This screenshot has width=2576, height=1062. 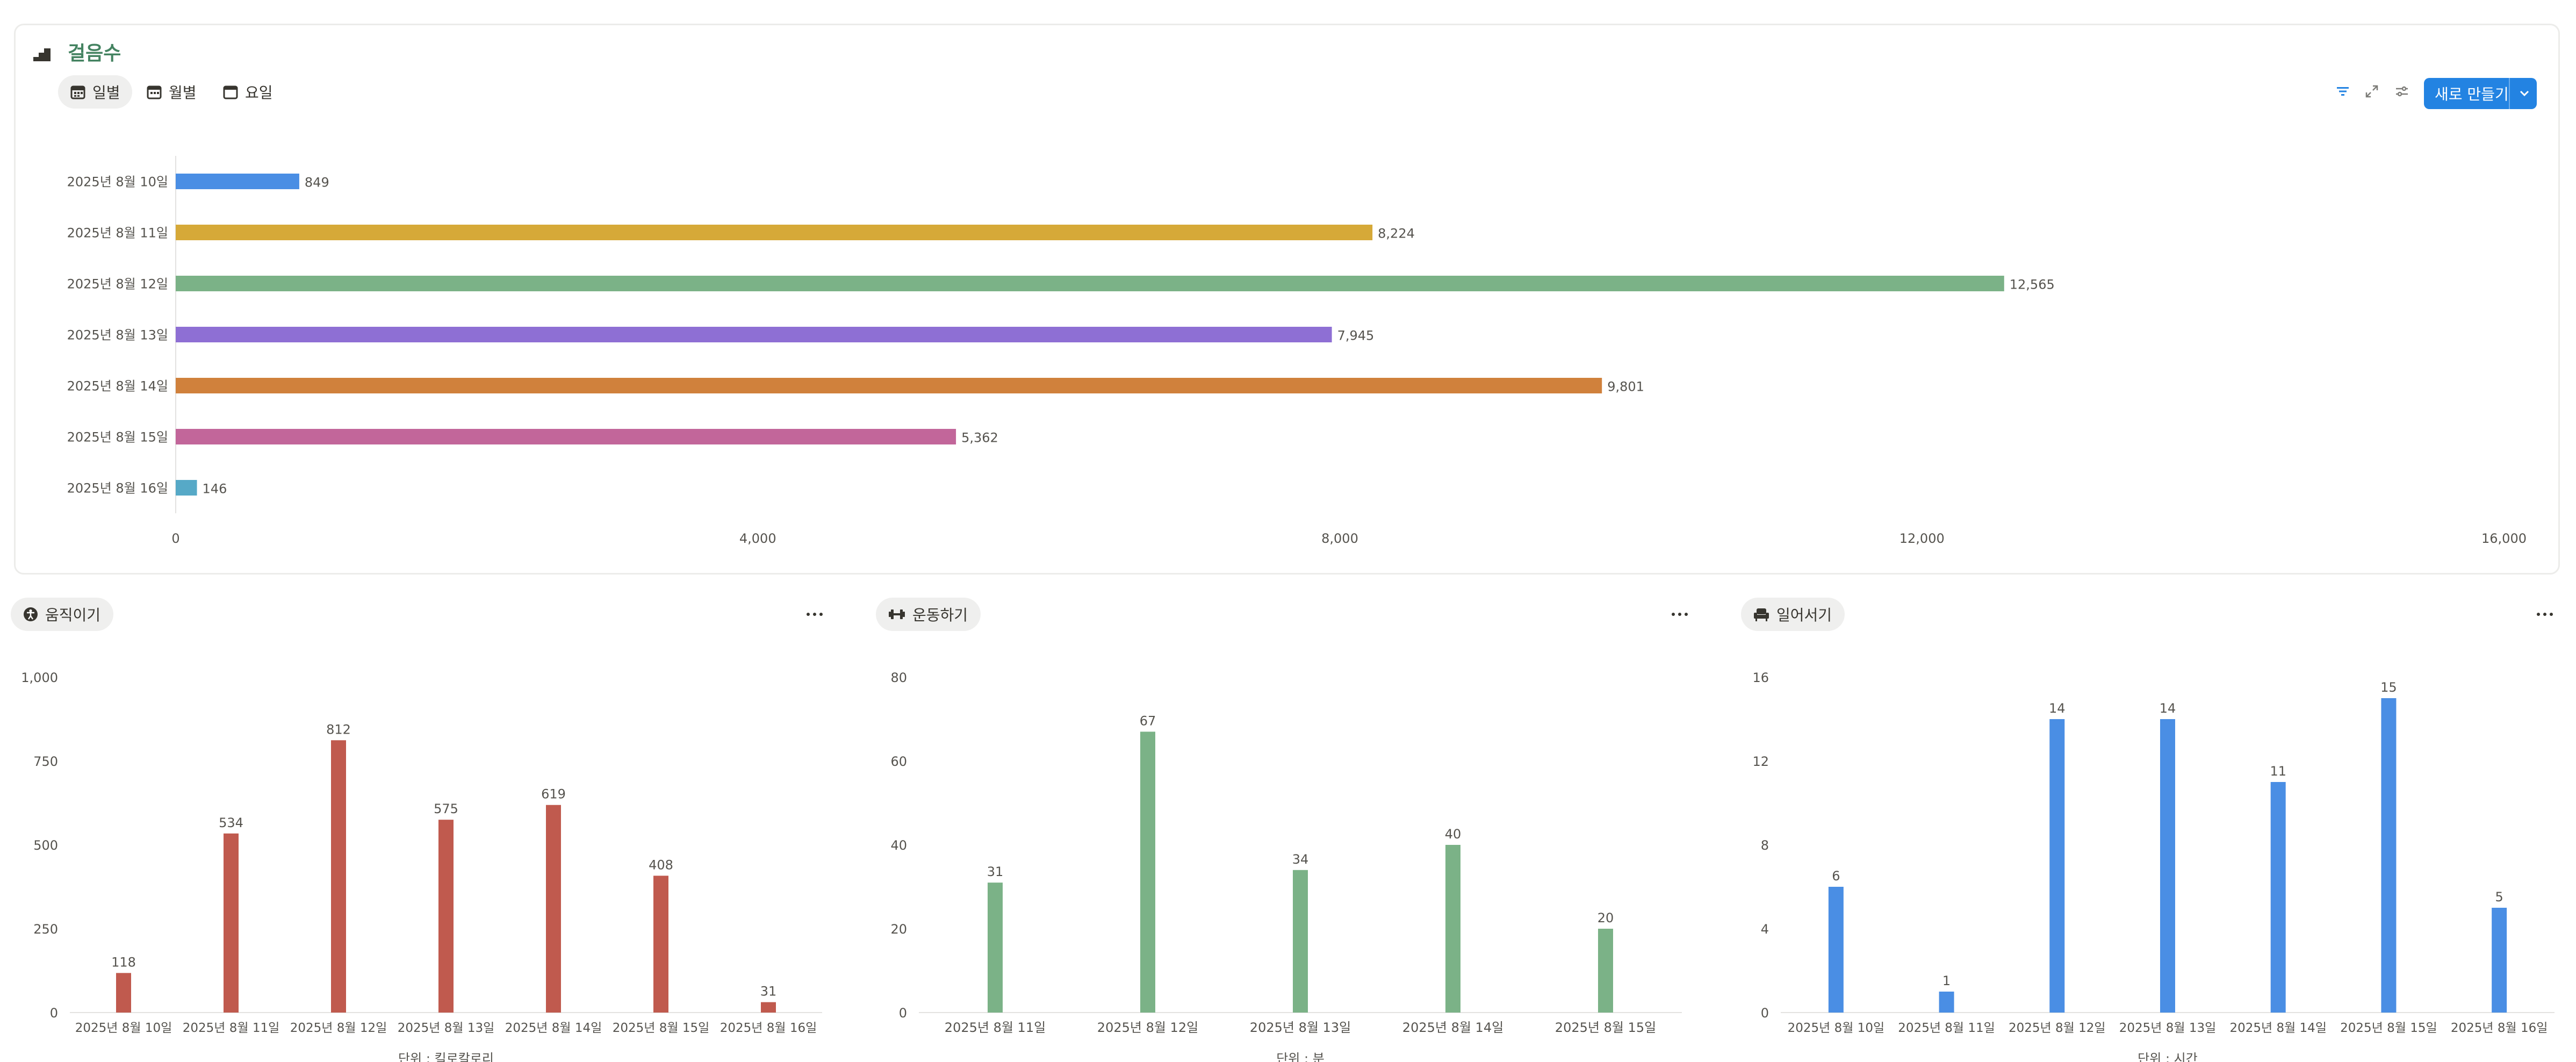 I want to click on value-label: 534, so click(x=231, y=823).